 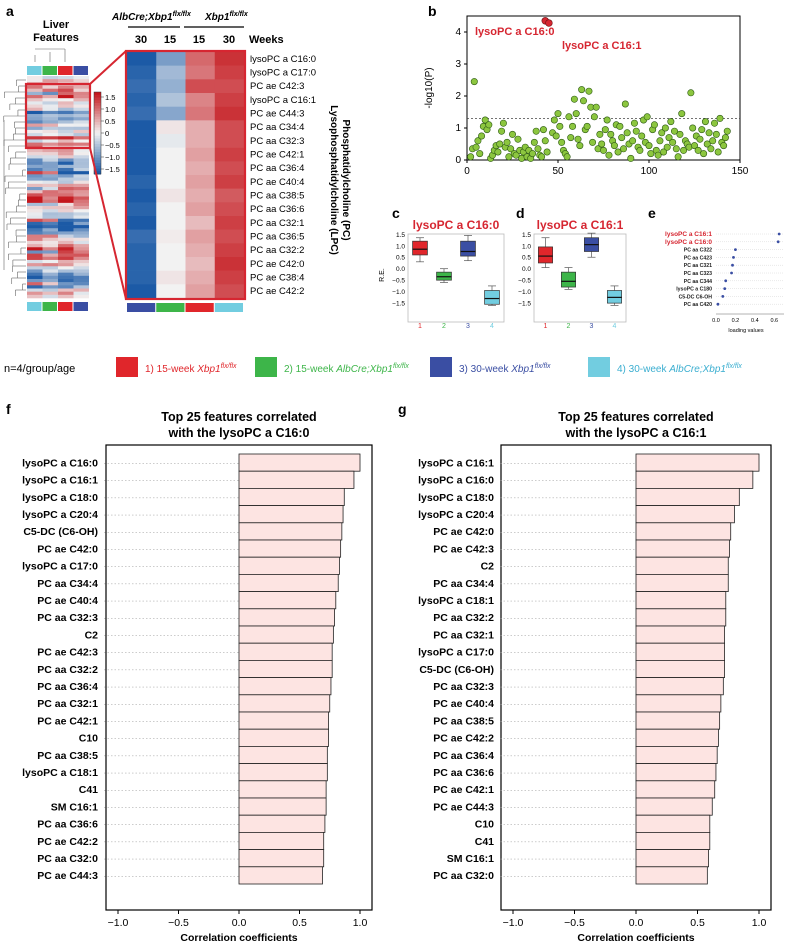 I want to click on bar-category-label: PC aa C32:1, so click(x=67, y=704).